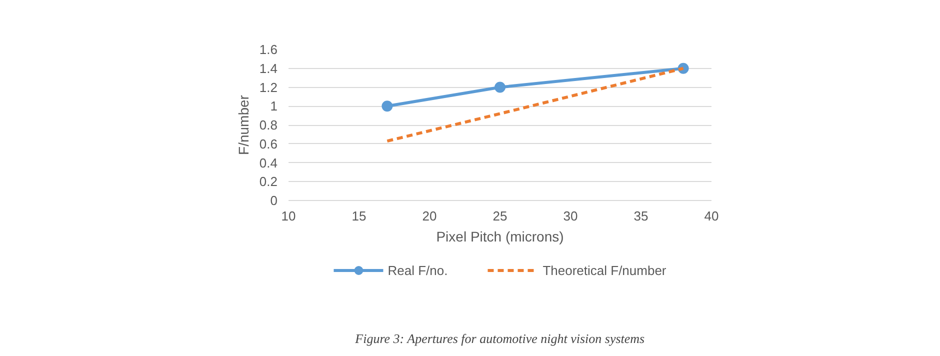  What do you see at coordinates (274, 106) in the screenshot?
I see `y-tick-label: 1` at bounding box center [274, 106].